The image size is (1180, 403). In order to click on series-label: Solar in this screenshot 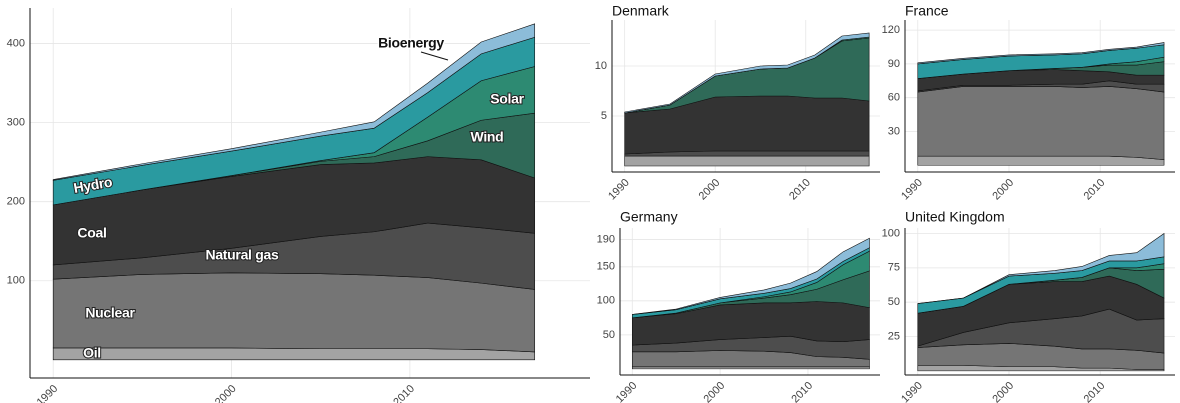, I will do `click(507, 99)`.